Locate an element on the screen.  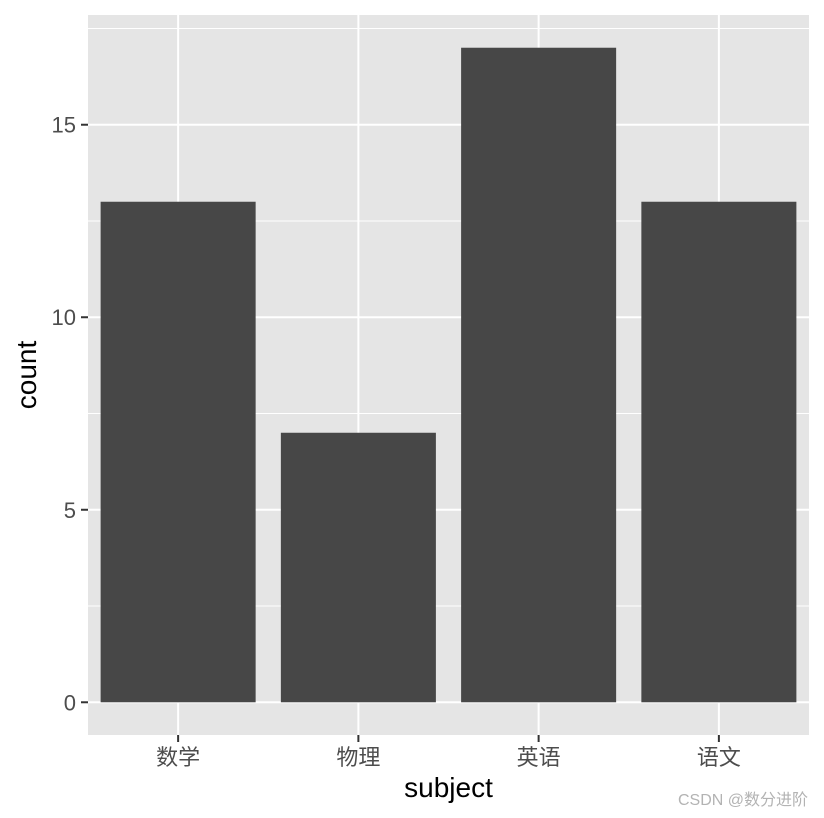
x-tick-label: 语文 is located at coordinates (719, 757).